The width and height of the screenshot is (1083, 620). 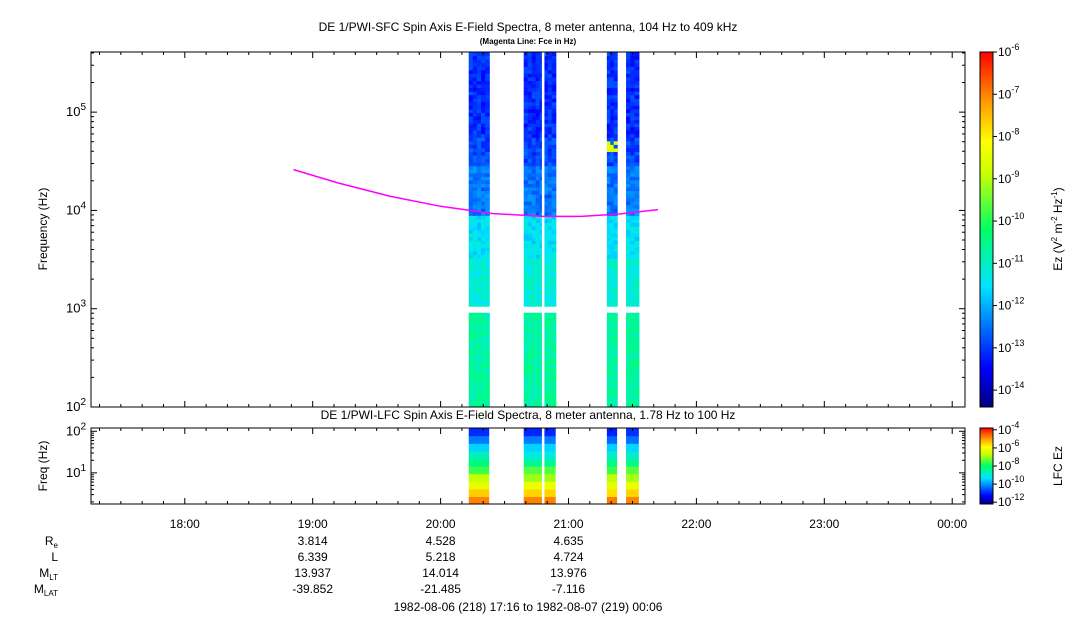 What do you see at coordinates (46, 590) in the screenshot?
I see `orbit-row-label: MLAT` at bounding box center [46, 590].